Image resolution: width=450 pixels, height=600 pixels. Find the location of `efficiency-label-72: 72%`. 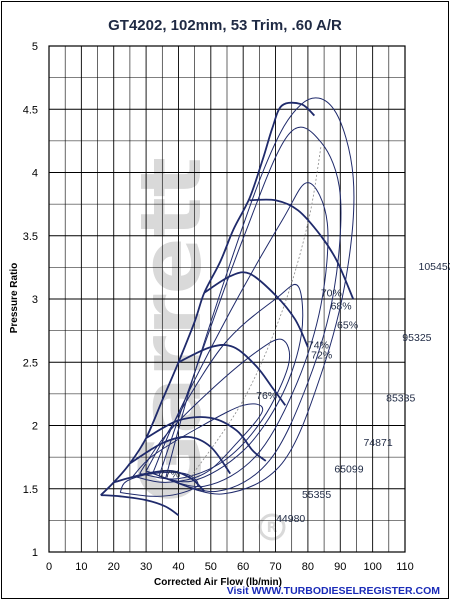

efficiency-label-72: 72% is located at coordinates (321, 356).